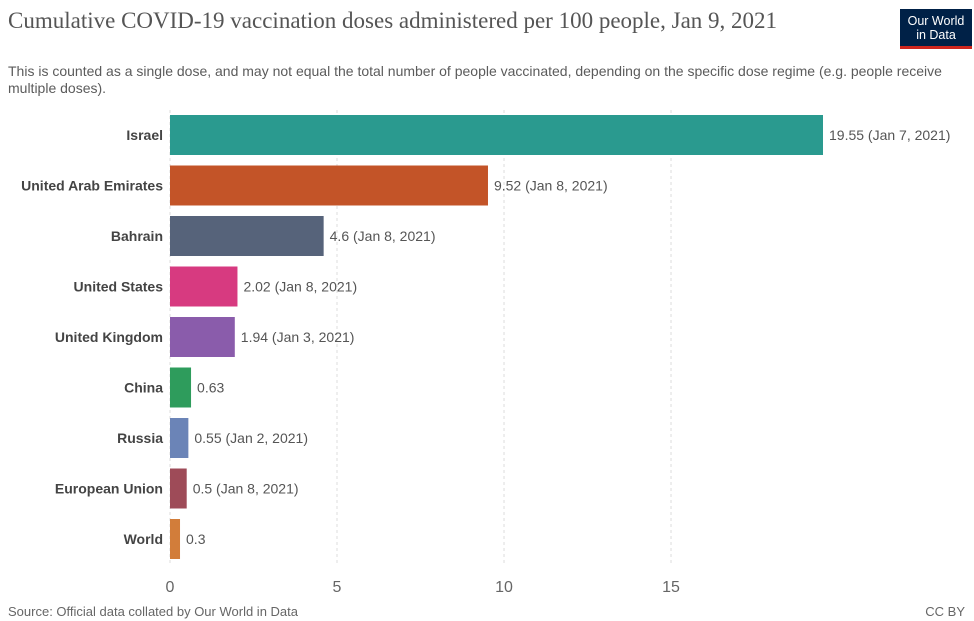 Image resolution: width=974 pixels, height=621 pixels. What do you see at coordinates (170, 587) in the screenshot?
I see `x-tick-label: 0` at bounding box center [170, 587].